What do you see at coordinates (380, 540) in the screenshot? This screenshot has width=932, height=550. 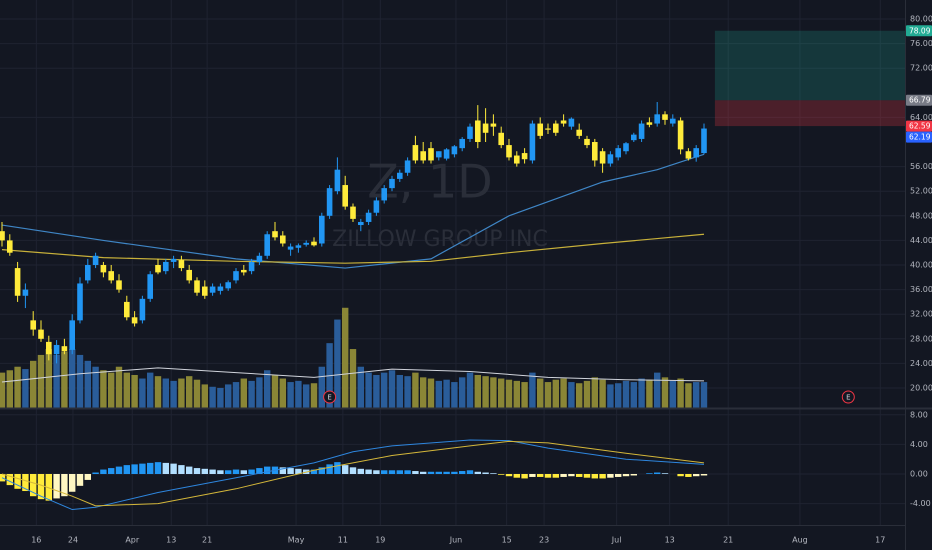 I see `x-tick-label: 19` at bounding box center [380, 540].